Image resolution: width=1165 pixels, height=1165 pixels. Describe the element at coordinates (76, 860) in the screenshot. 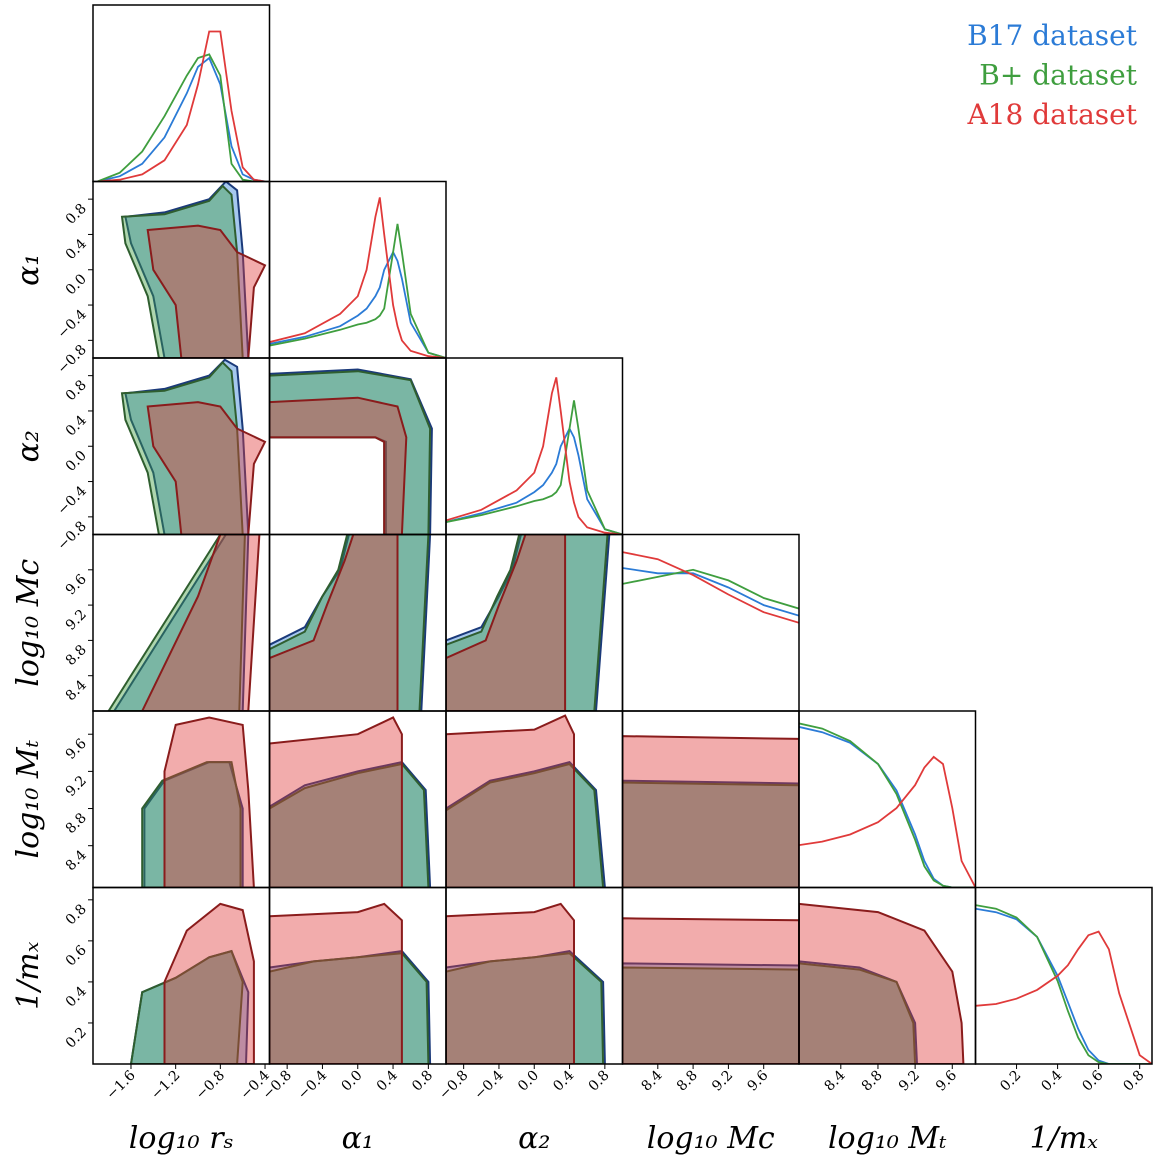

I see `y-tick-label: 8.4` at that location.